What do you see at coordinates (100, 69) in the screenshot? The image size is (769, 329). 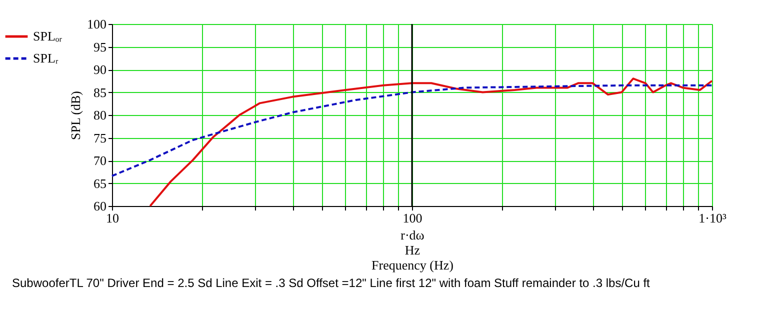 I see `y-tick-label: 90` at bounding box center [100, 69].